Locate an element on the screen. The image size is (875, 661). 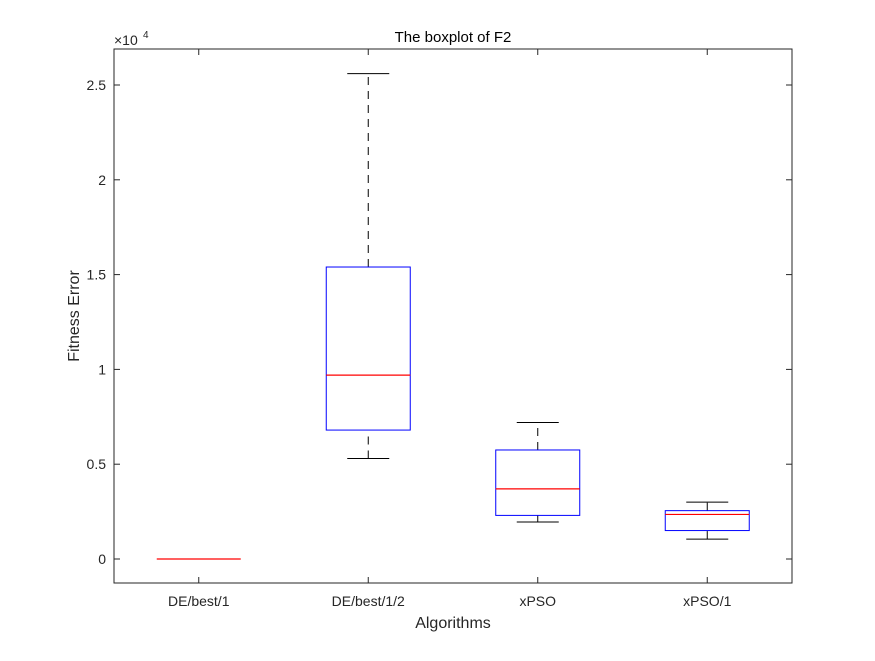
y-tick-label: 0.5 is located at coordinates (97, 464).